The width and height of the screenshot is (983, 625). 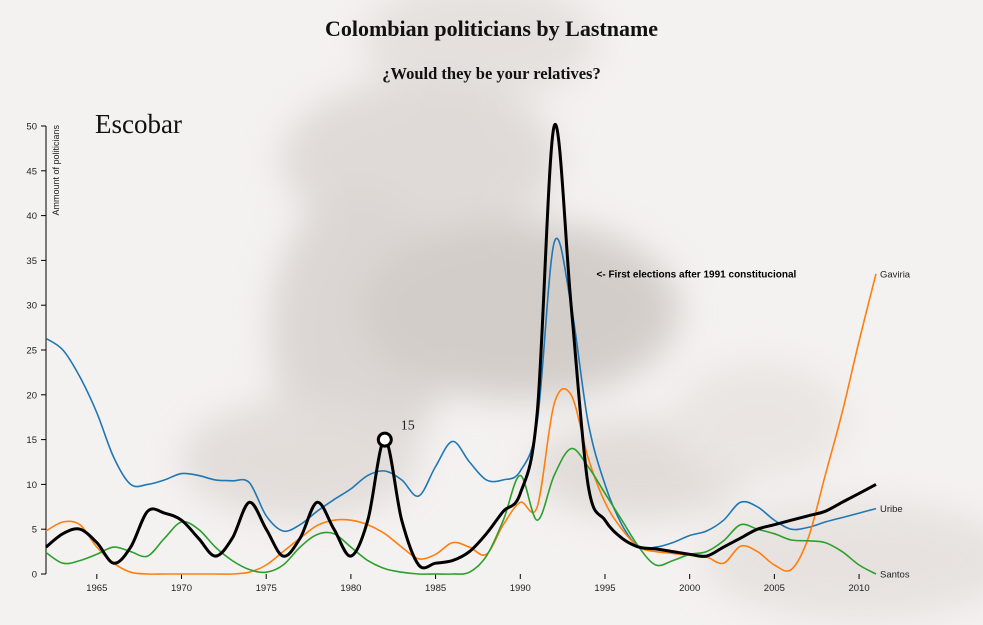 What do you see at coordinates (408, 426) in the screenshot?
I see `highlight-value-label: 15` at bounding box center [408, 426].